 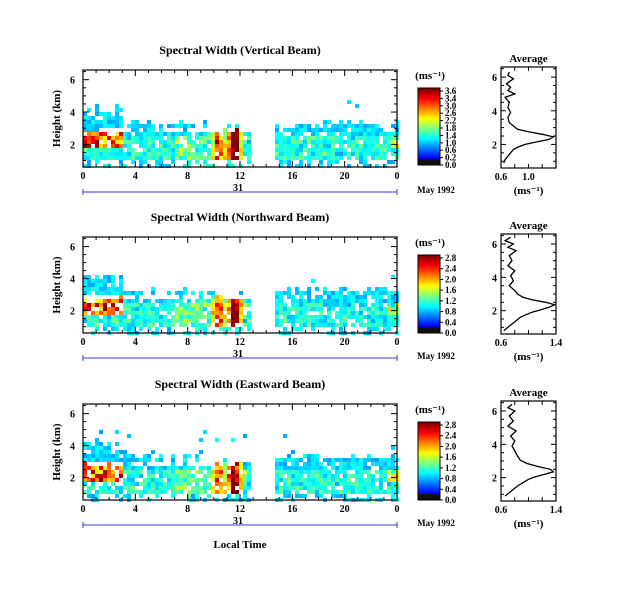 What do you see at coordinates (451, 91) in the screenshot?
I see `colorbar-tick: 3.6` at bounding box center [451, 91].